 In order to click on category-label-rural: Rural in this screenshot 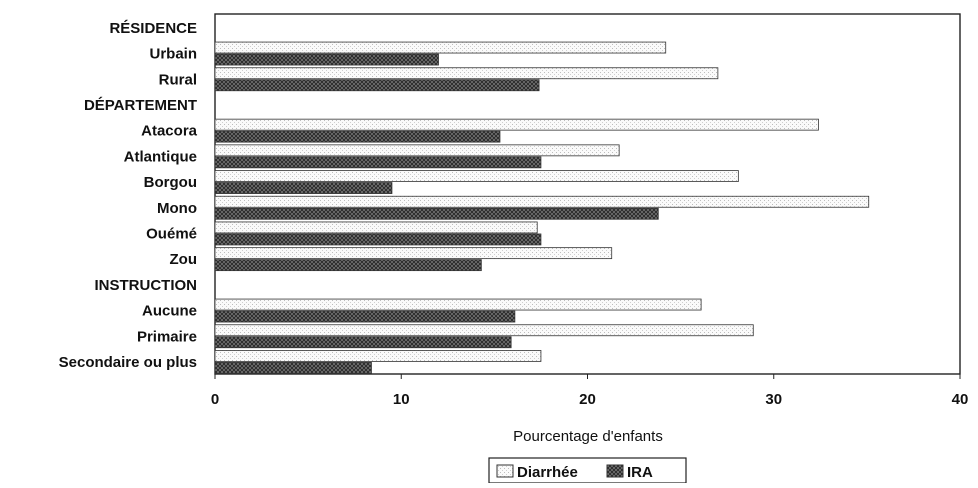, I will do `click(178, 79)`.